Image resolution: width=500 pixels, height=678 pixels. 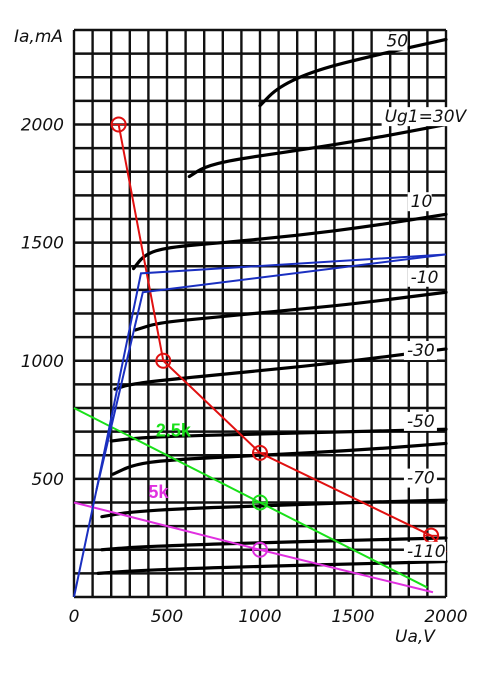 What do you see at coordinates (38, 37) in the screenshot?
I see `y-axis-title: Ia,mA` at bounding box center [38, 37].